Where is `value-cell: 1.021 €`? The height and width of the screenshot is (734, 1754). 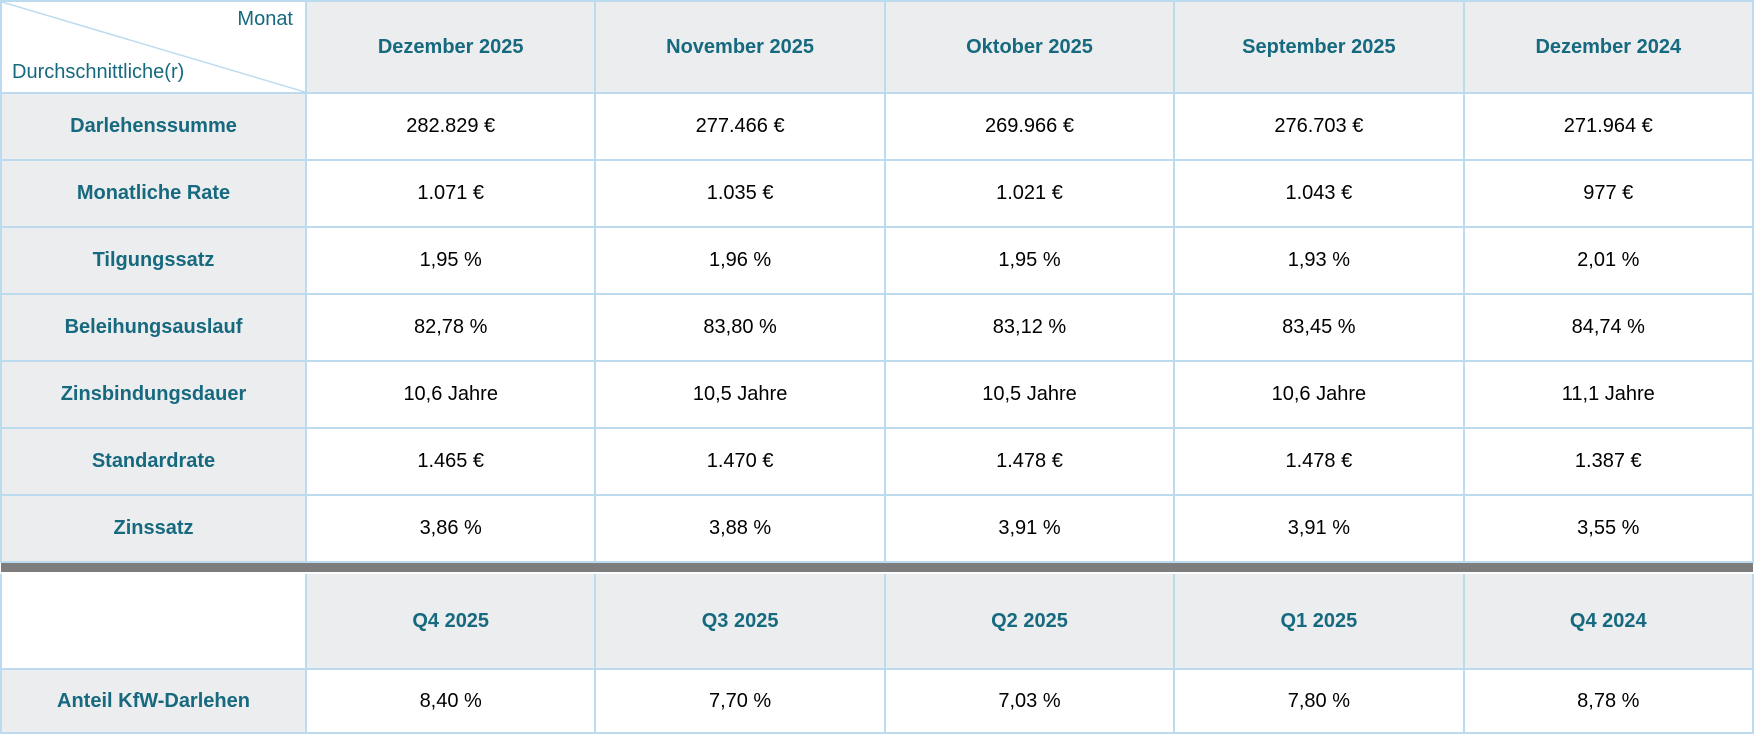 value-cell: 1.021 € is located at coordinates (1029, 193).